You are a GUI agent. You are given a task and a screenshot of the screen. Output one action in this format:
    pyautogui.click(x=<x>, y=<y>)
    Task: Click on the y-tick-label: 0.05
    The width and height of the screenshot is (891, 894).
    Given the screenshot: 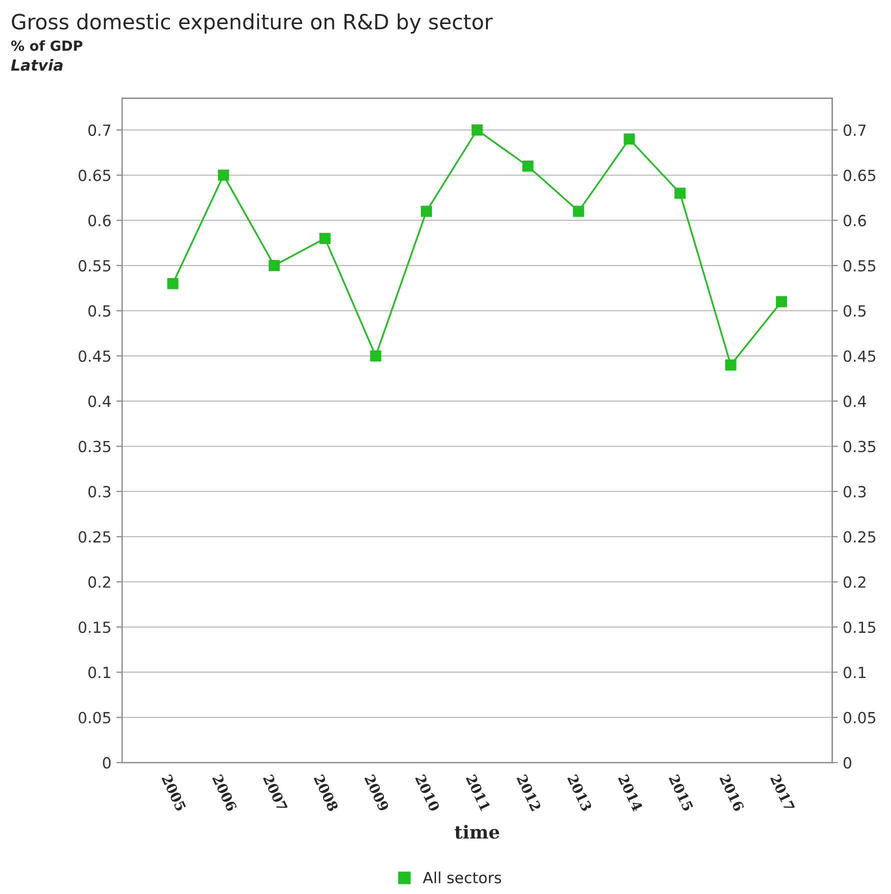 What is the action you would take?
    pyautogui.click(x=94, y=718)
    